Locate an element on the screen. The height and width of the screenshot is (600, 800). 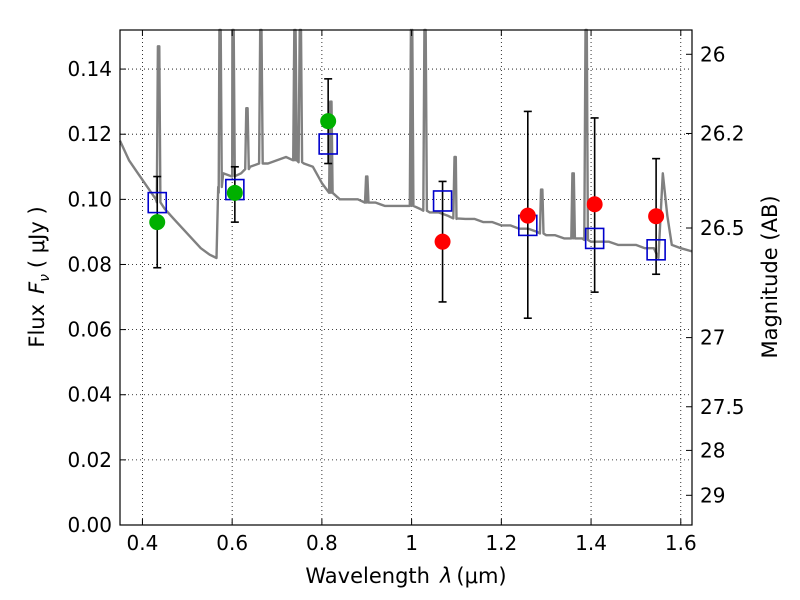
y-tick-label: 0.02 is located at coordinates (89, 460).